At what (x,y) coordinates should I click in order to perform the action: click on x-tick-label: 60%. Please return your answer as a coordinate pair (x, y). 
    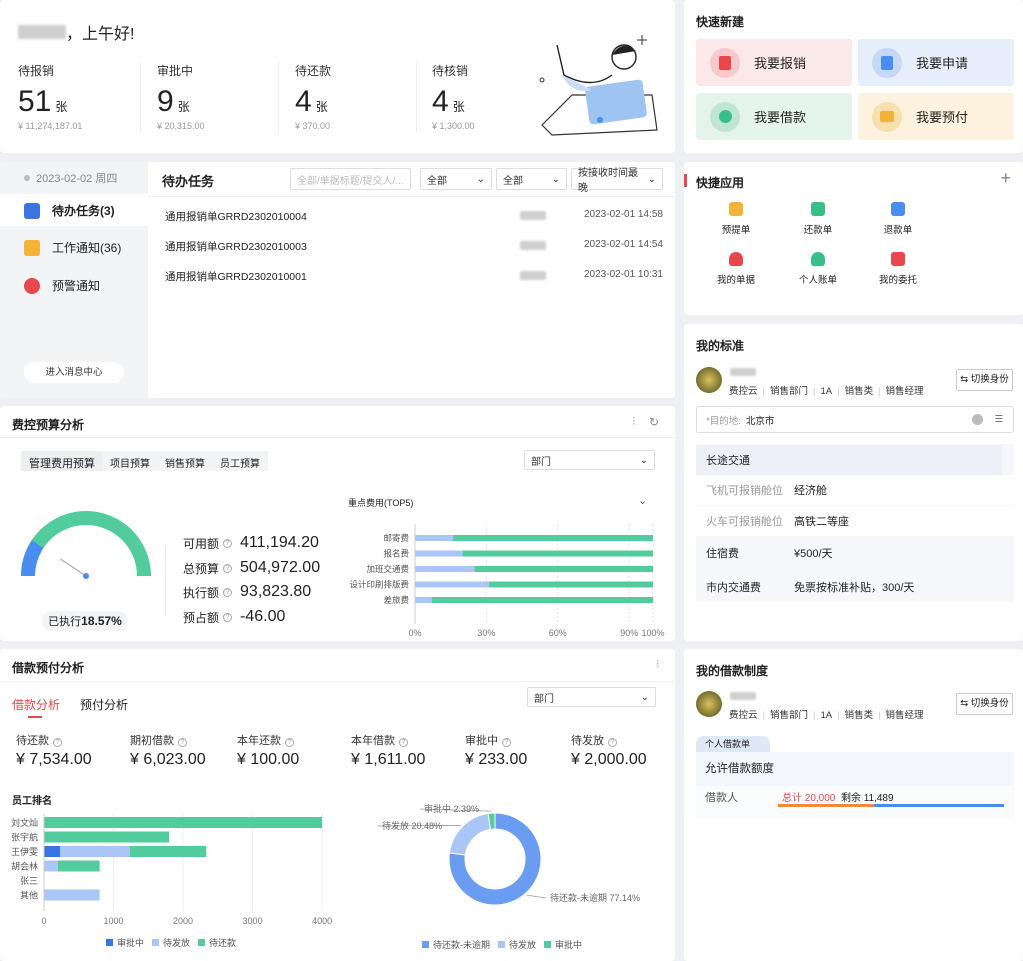
    Looking at the image, I should click on (558, 633).